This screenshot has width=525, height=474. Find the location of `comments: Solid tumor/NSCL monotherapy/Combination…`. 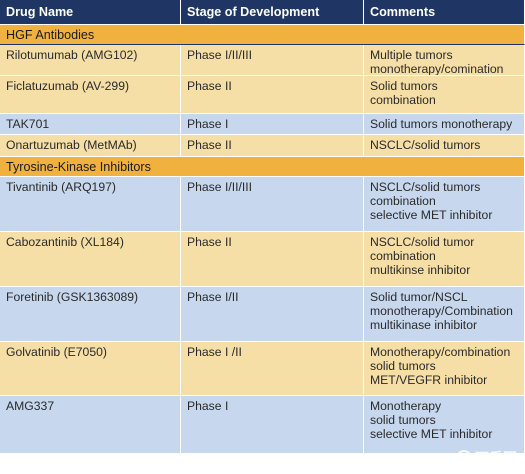

comments: Solid tumor/NSCL monotherapy/Combination… is located at coordinates (444, 314).